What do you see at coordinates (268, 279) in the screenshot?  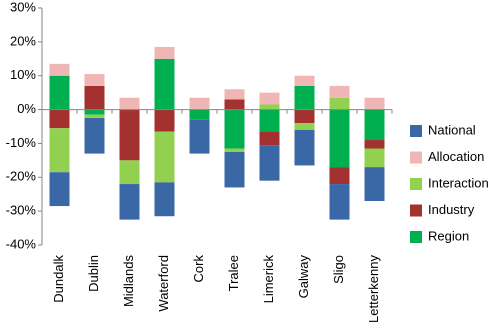 I see `x-tick-label: Limerick` at bounding box center [268, 279].